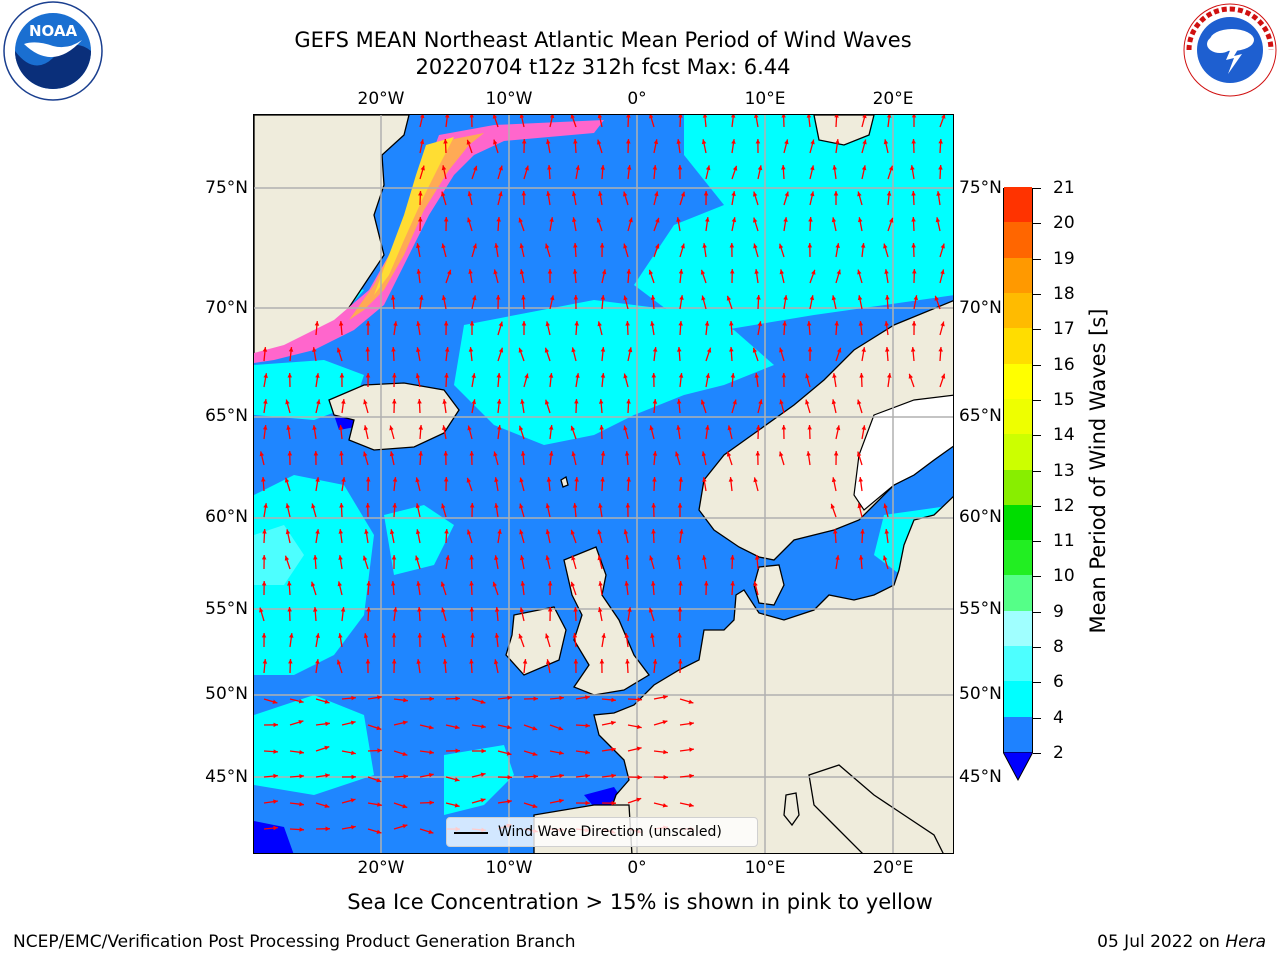 The image size is (1280, 960). Describe the element at coordinates (226, 416) in the screenshot. I see `lat-tick-left-65n: 65°N` at that location.